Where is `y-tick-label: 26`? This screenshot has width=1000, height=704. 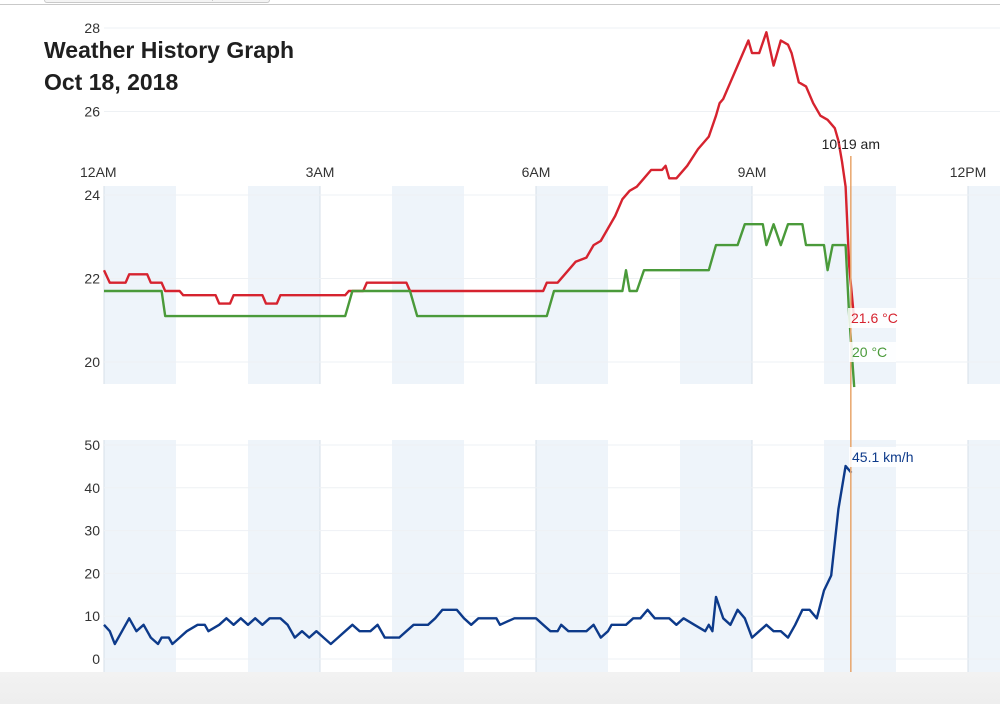 y-tick-label: 26 is located at coordinates (92, 112).